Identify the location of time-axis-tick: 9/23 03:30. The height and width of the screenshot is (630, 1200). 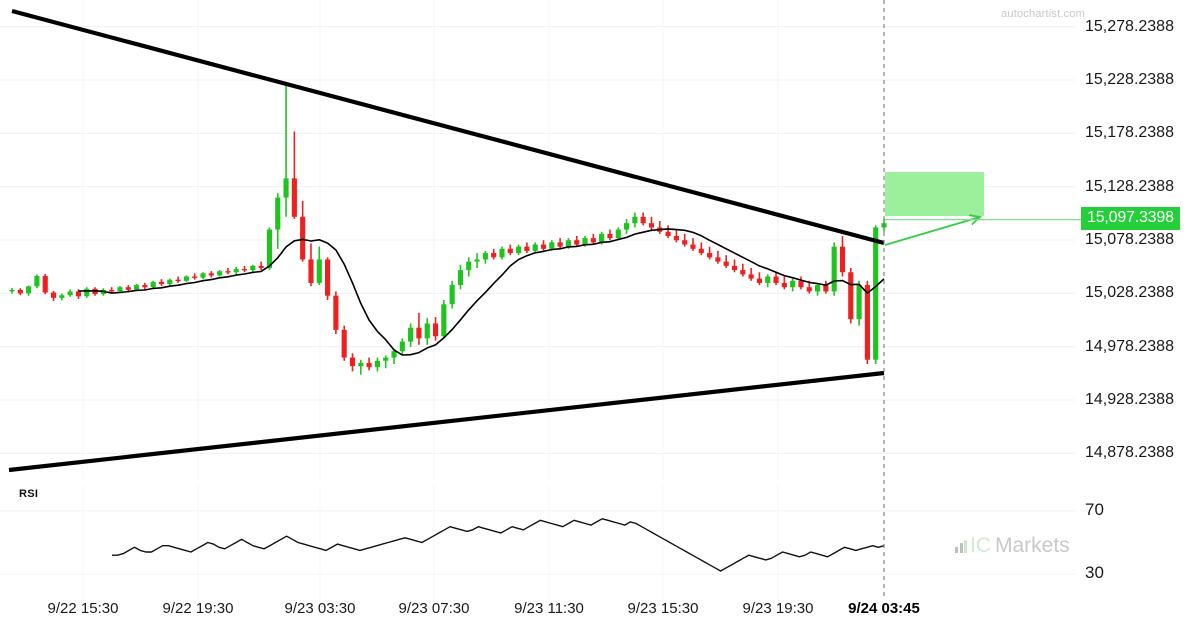
(320, 608).